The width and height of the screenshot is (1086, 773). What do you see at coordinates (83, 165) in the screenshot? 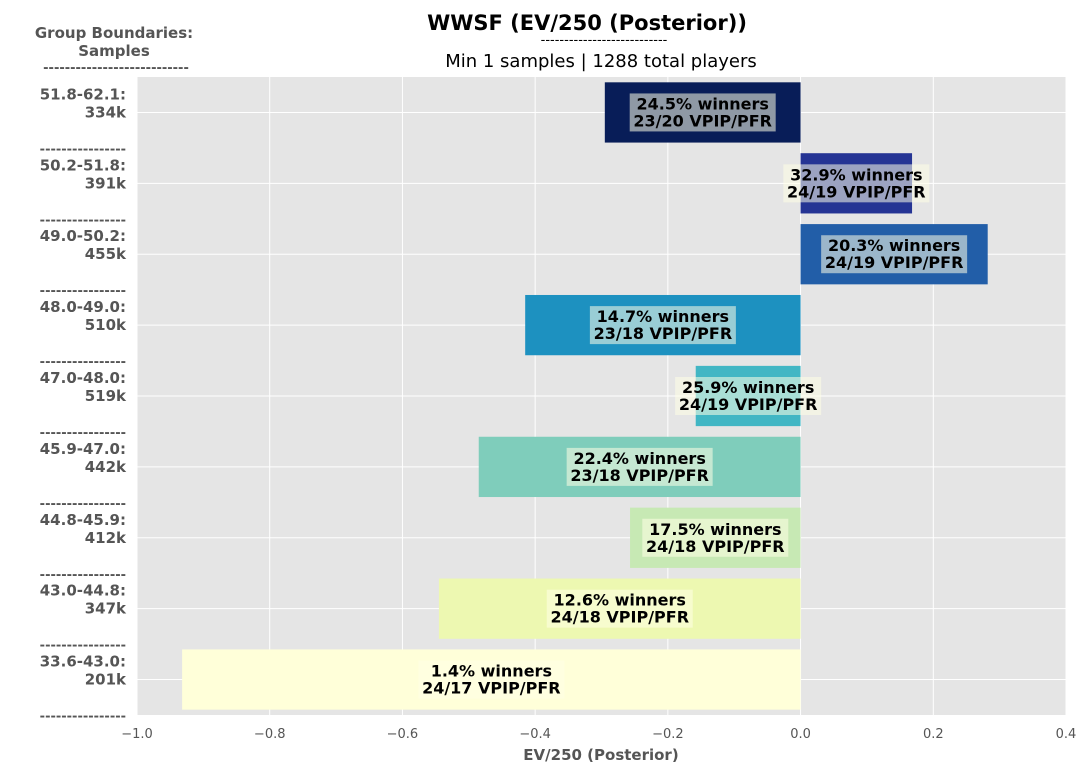
I see `y-label-range: 50.2-51.8:` at bounding box center [83, 165].